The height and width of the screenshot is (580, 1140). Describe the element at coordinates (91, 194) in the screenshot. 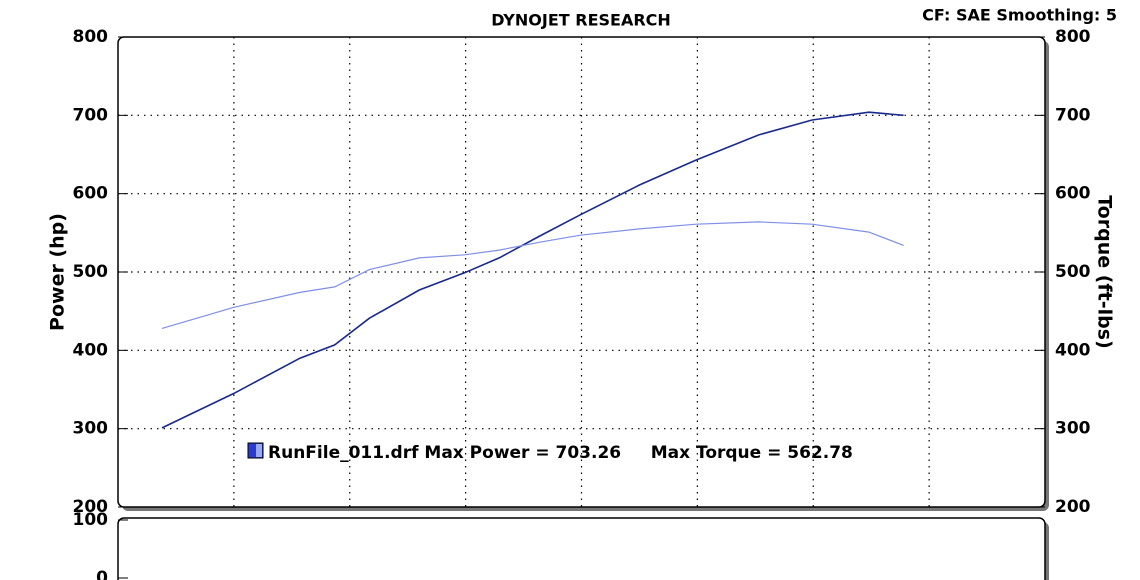

I see `y-tick-label: 600` at that location.